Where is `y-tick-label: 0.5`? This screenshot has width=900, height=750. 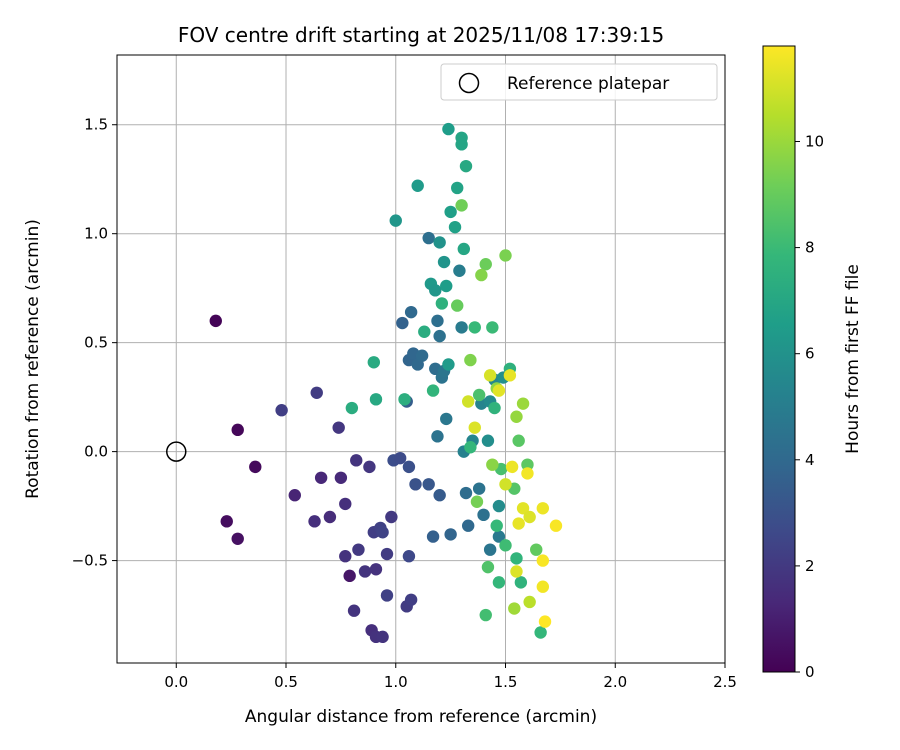 y-tick-label: 0.5 is located at coordinates (96, 343).